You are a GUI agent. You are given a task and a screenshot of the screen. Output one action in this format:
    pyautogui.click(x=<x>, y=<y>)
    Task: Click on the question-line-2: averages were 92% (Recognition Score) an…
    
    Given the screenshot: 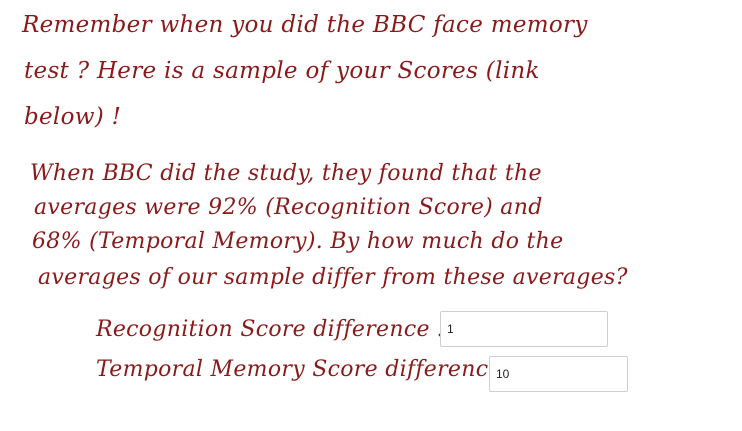 What is the action you would take?
    pyautogui.click(x=288, y=207)
    